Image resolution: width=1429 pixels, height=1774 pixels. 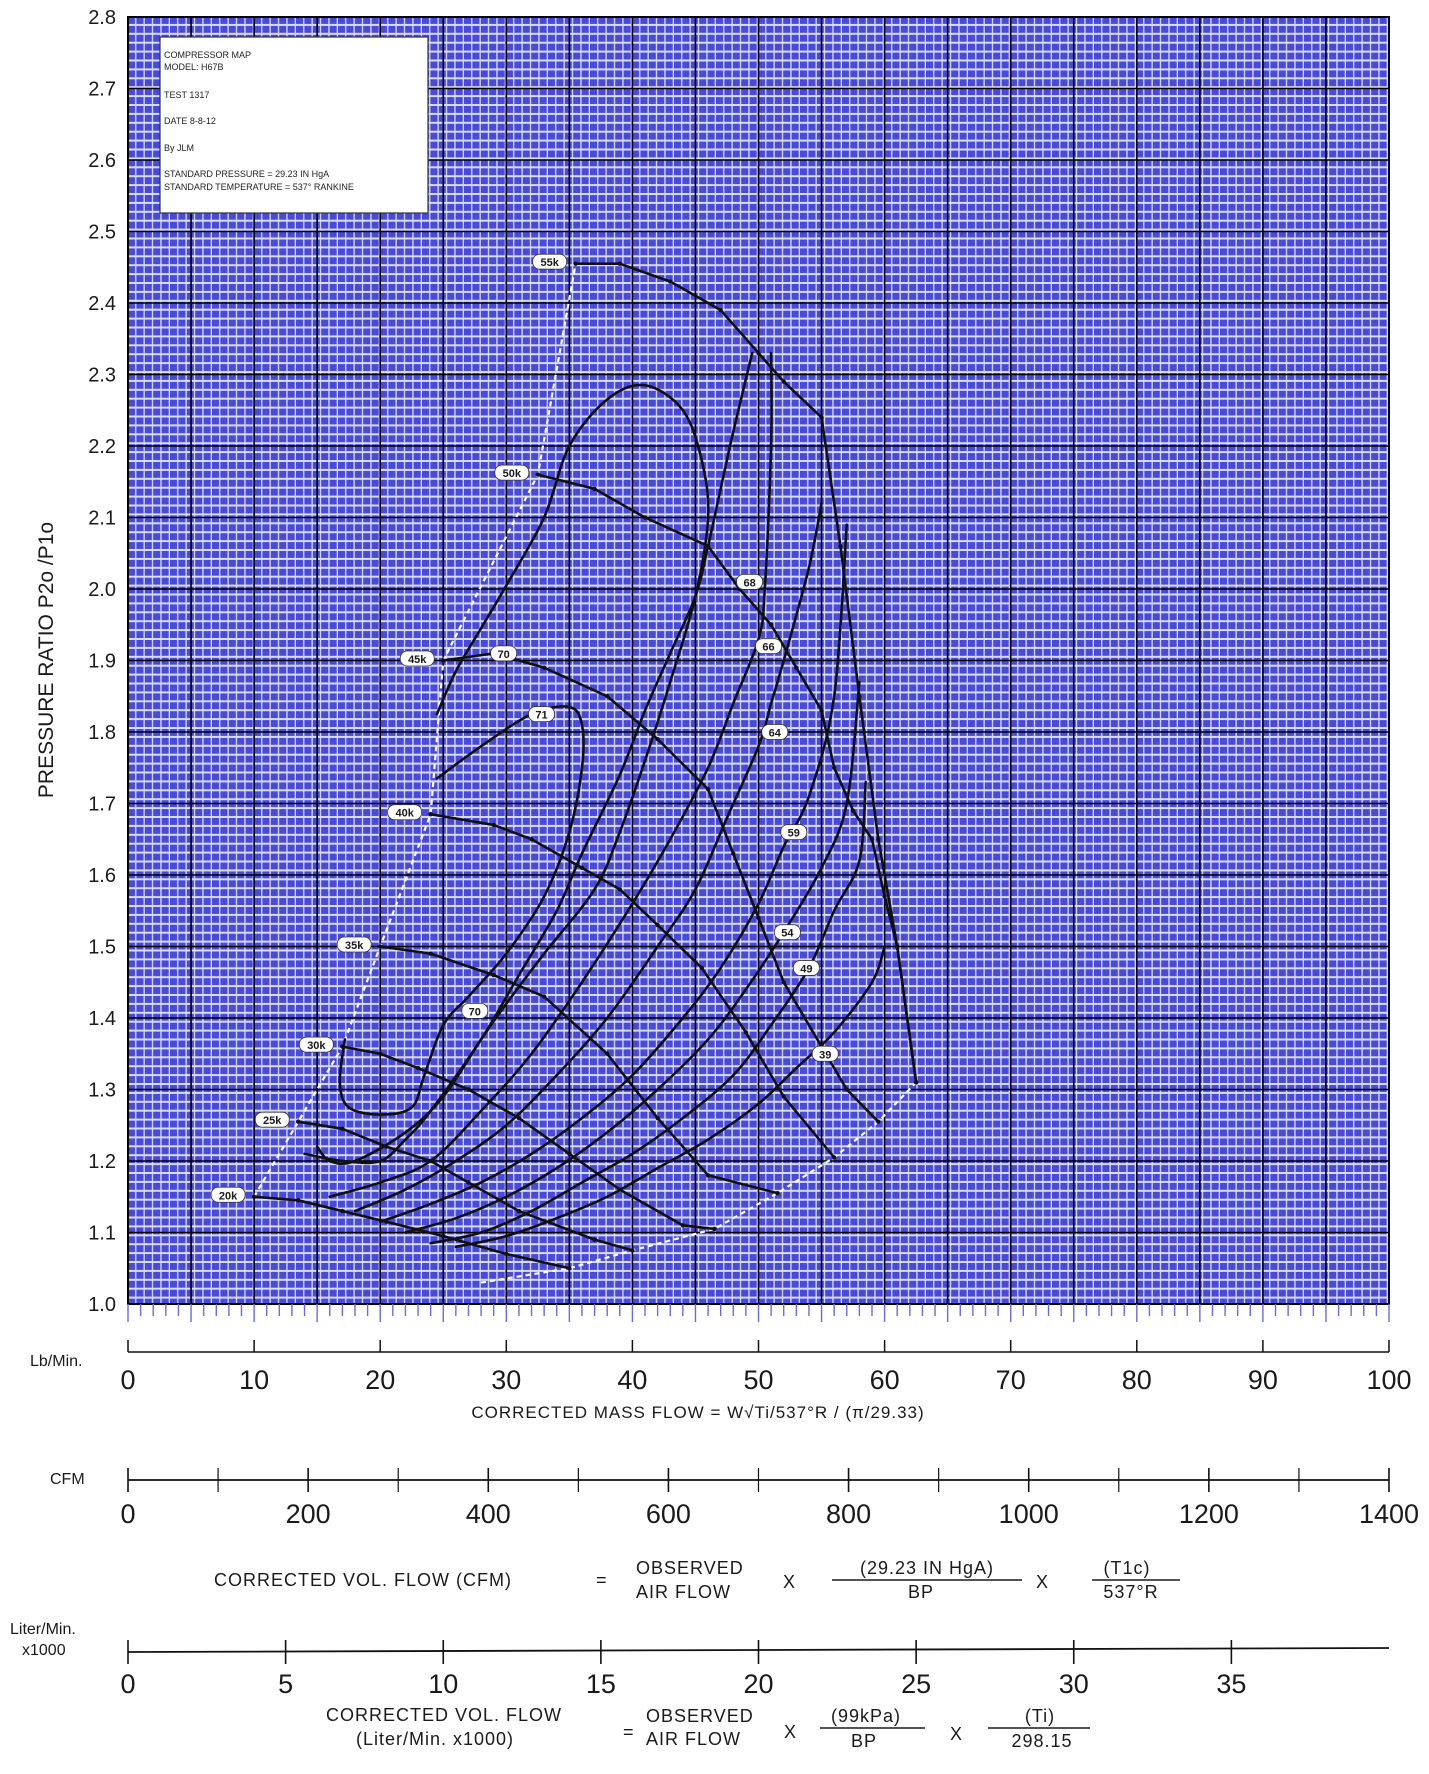 What do you see at coordinates (602, 1580) in the screenshot?
I see `cfm-formula-eq: =` at bounding box center [602, 1580].